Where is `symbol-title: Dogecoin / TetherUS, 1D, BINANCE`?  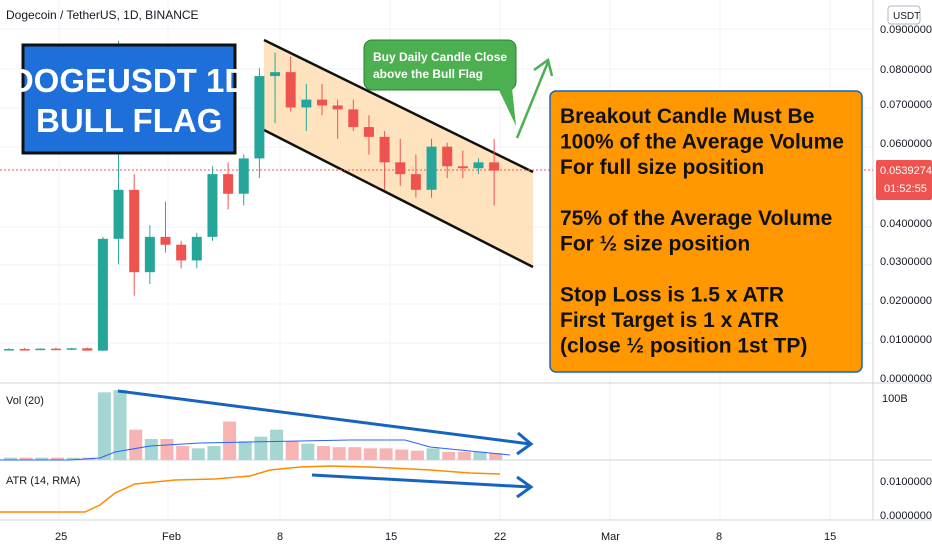
symbol-title: Dogecoin / TetherUS, 1D, BINANCE is located at coordinates (102, 15).